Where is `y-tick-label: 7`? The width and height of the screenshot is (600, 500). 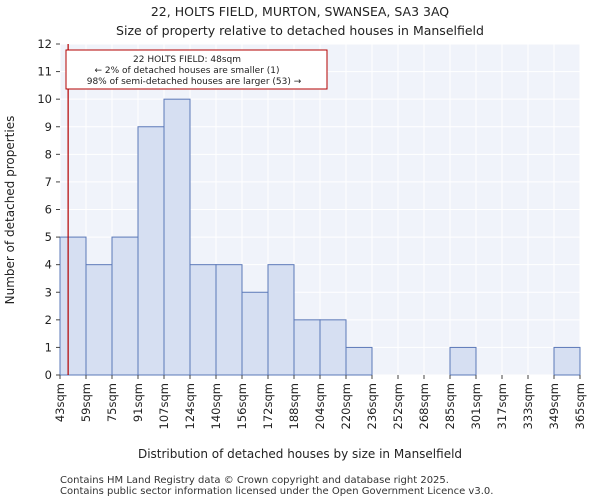
y-tick-label: 7 is located at coordinates (48, 182).